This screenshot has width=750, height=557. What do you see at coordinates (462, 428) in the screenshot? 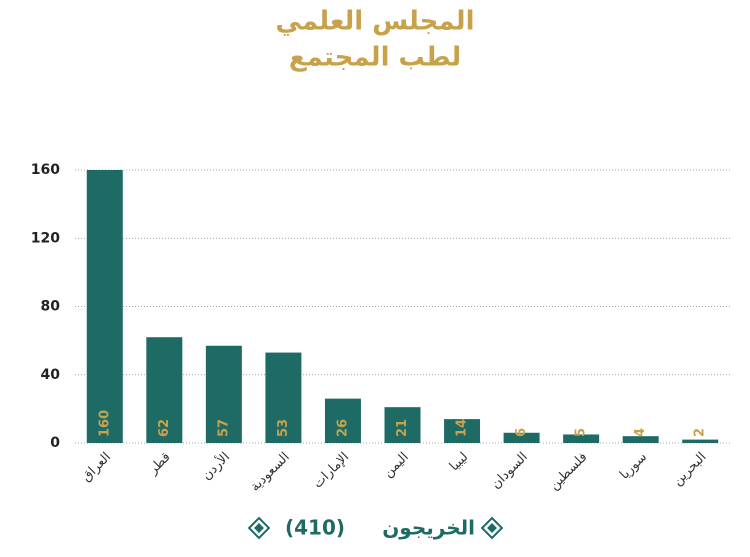
I see `value-label: 14` at bounding box center [462, 428].